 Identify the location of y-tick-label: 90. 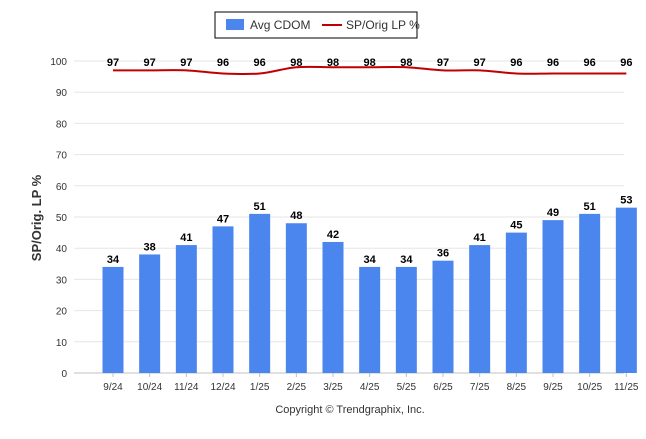
(62, 93).